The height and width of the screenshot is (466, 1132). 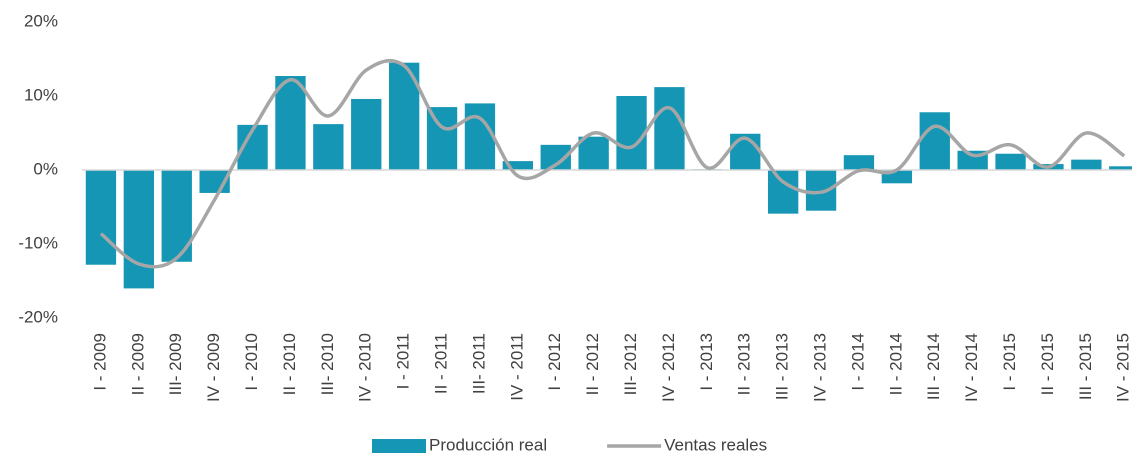 What do you see at coordinates (715, 444) in the screenshot?
I see `legend-label: Ventas reales` at bounding box center [715, 444].